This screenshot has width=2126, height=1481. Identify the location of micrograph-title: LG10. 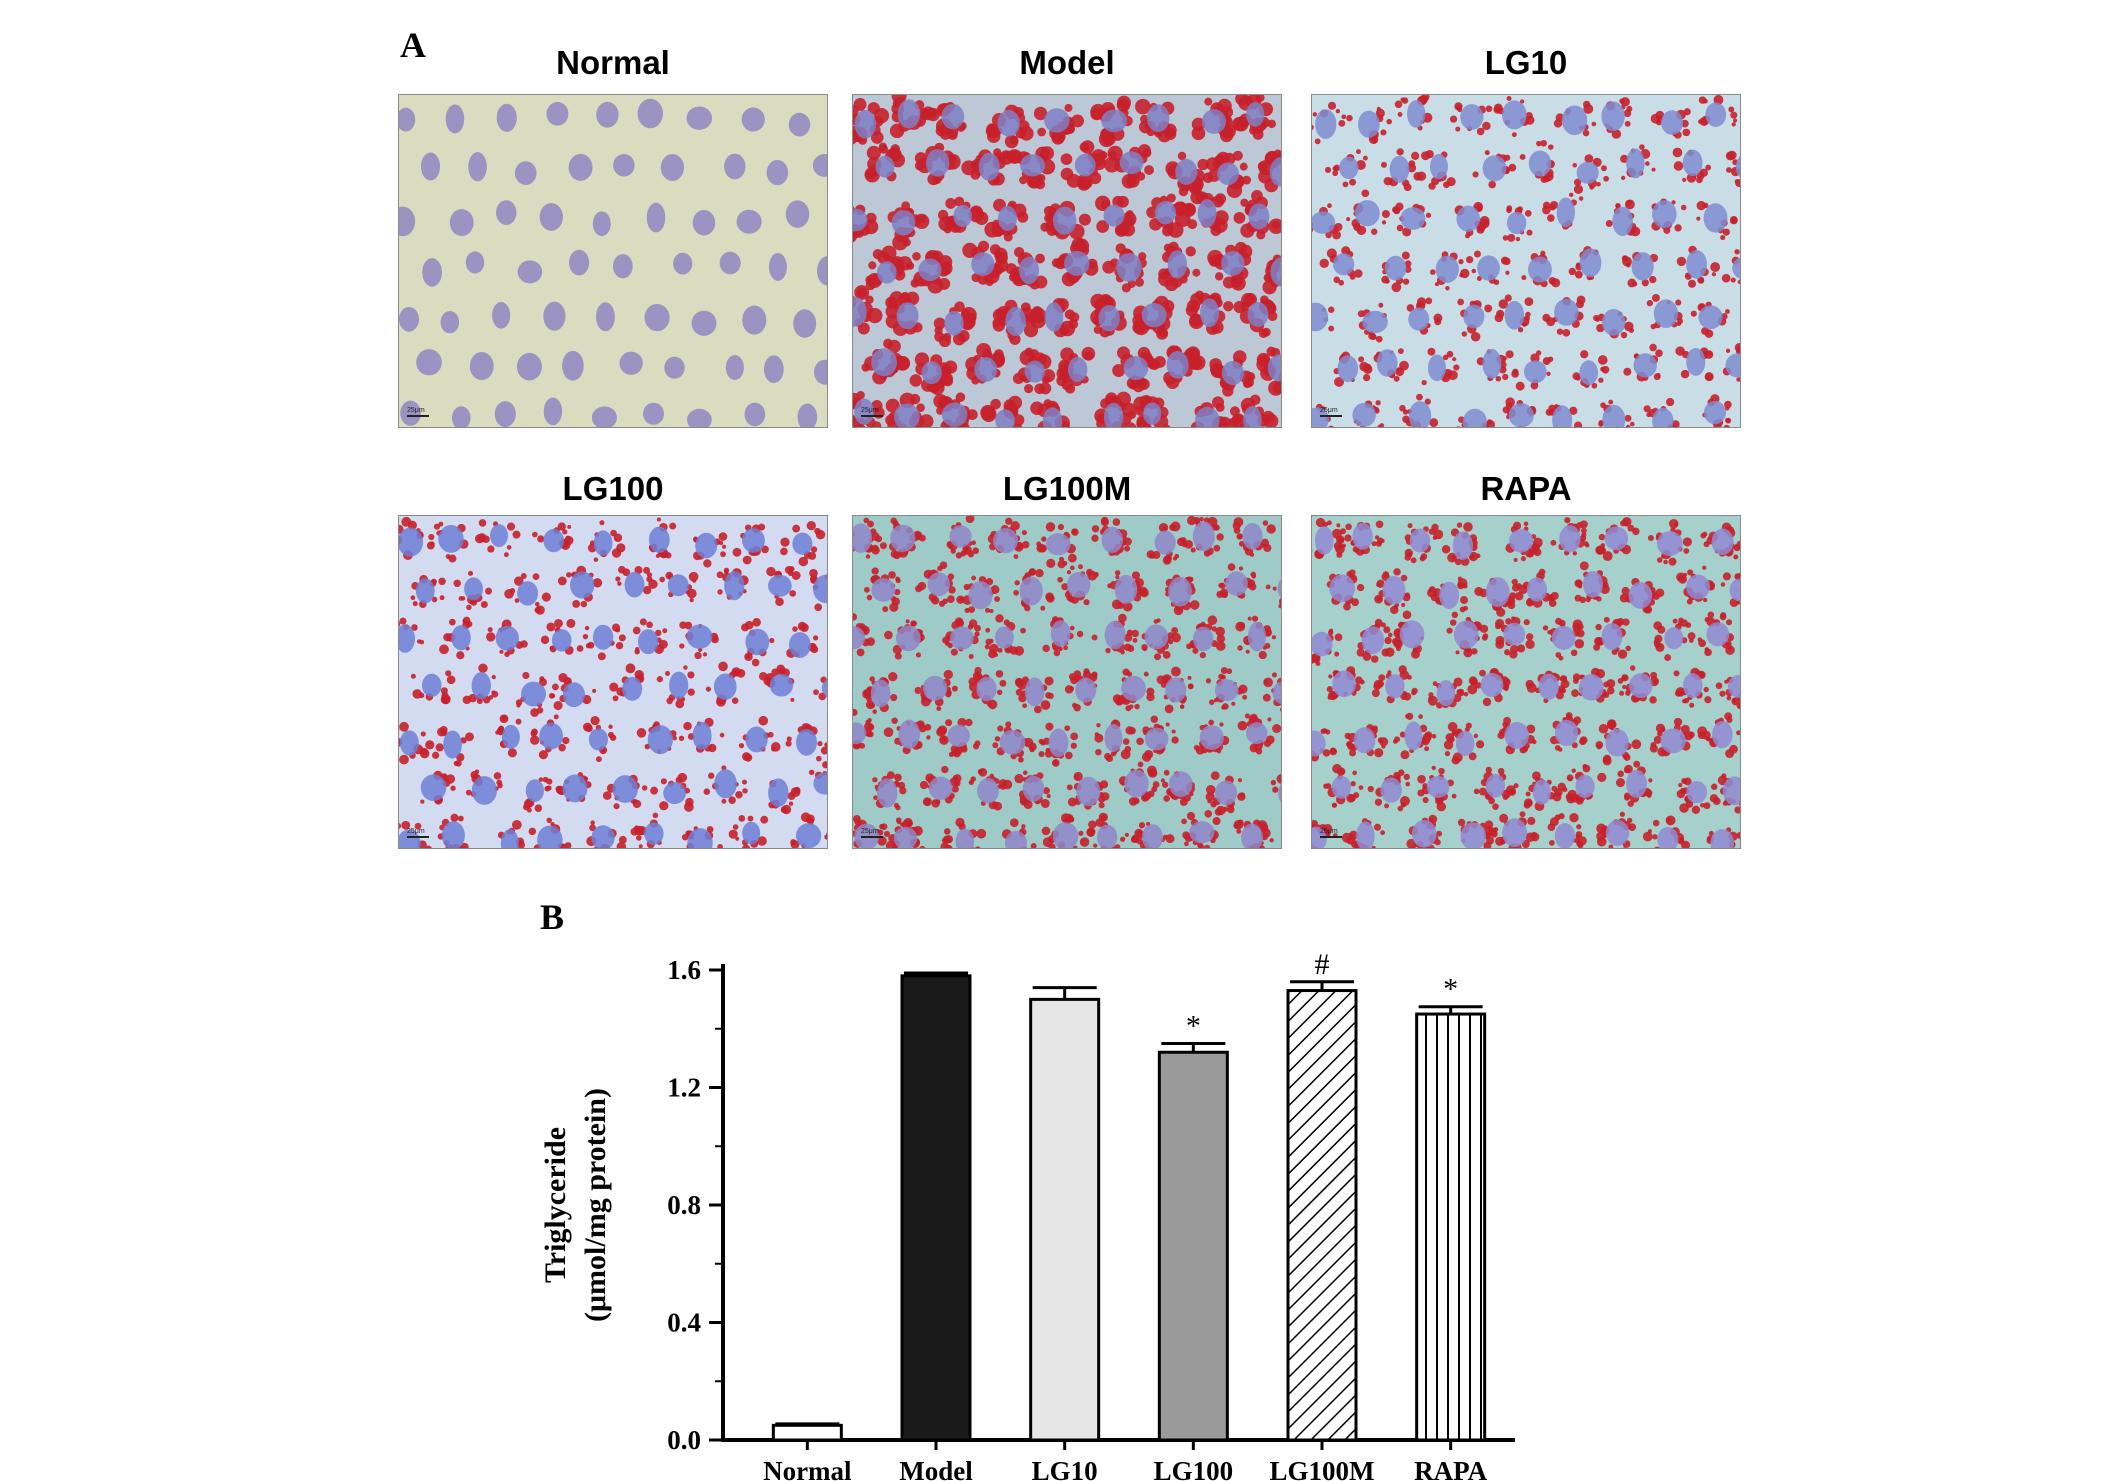
(1526, 62).